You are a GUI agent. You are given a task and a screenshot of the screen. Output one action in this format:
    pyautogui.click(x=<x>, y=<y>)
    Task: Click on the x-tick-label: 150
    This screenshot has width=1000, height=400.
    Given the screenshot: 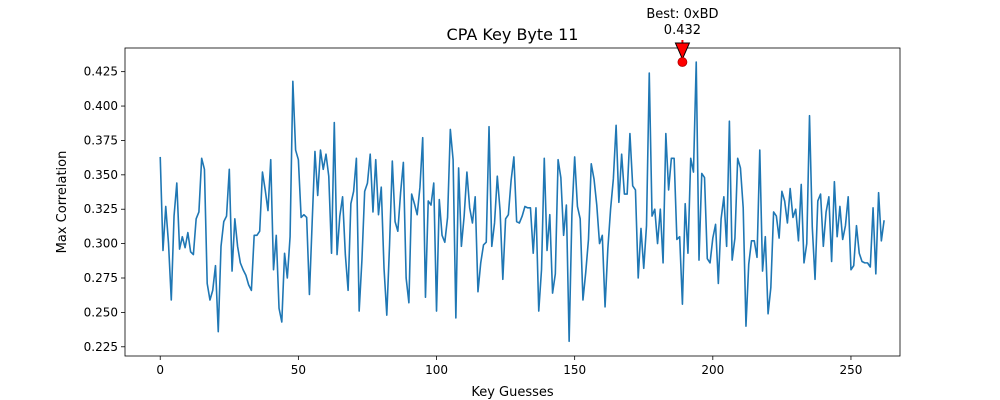 What is the action you would take?
    pyautogui.click(x=574, y=370)
    